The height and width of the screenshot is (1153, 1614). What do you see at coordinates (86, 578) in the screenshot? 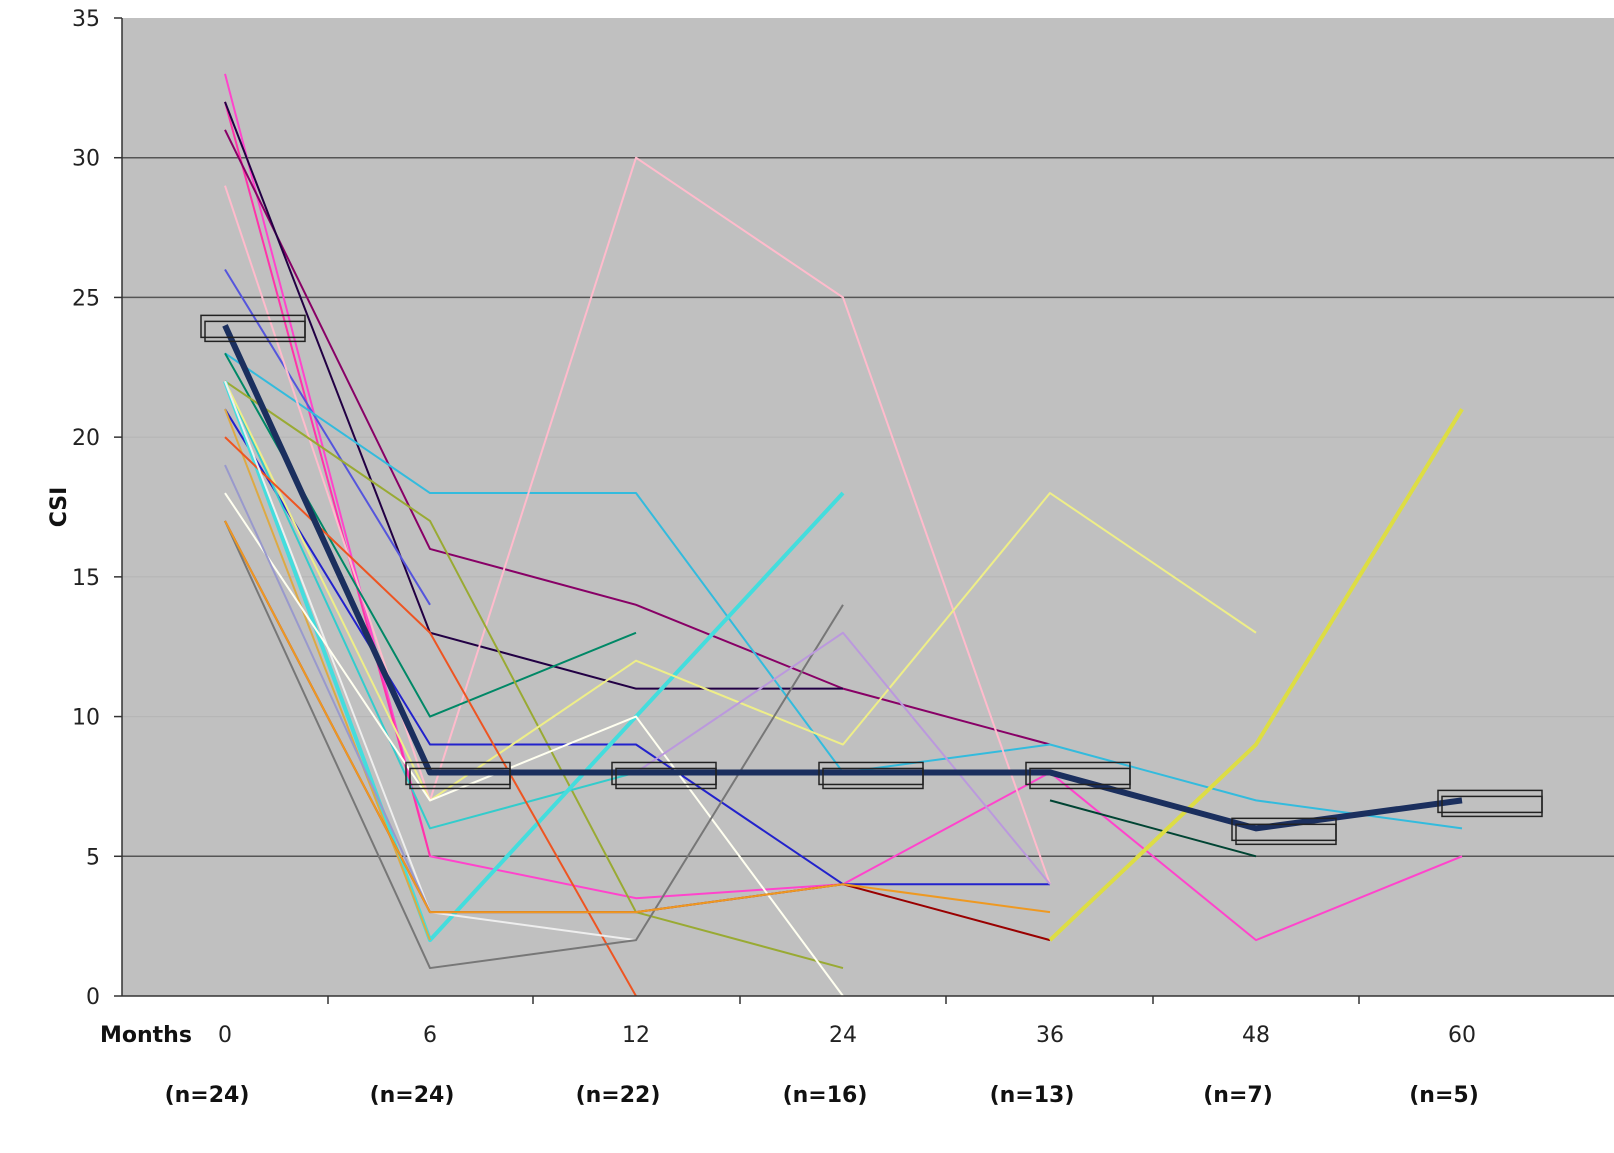
I see `y-tick-label: 15` at bounding box center [86, 578].